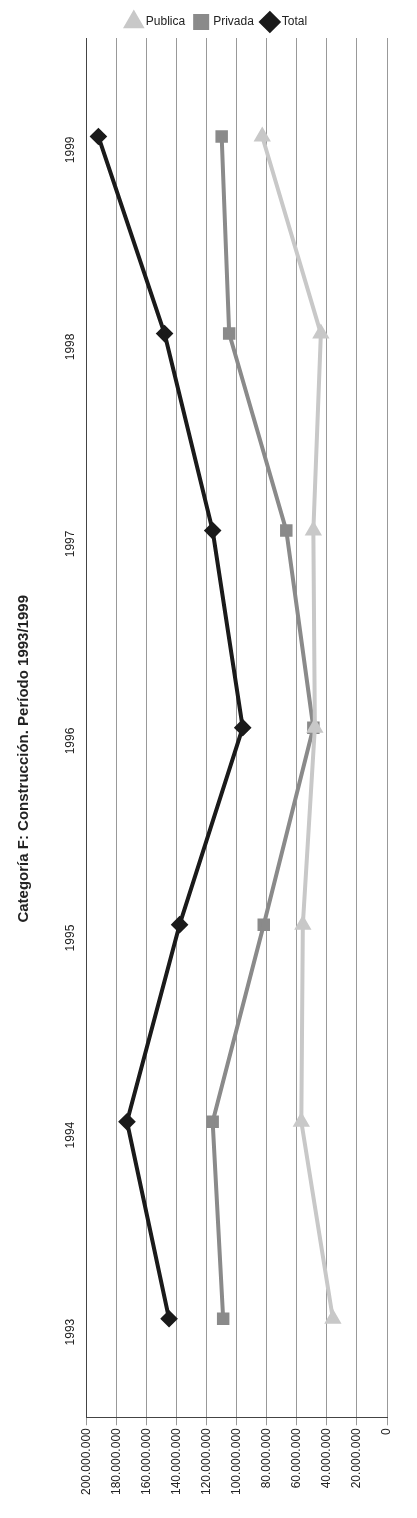 This screenshot has width=417, height=1518. Describe the element at coordinates (294, 21) in the screenshot. I see `legend-label: Total` at that location.